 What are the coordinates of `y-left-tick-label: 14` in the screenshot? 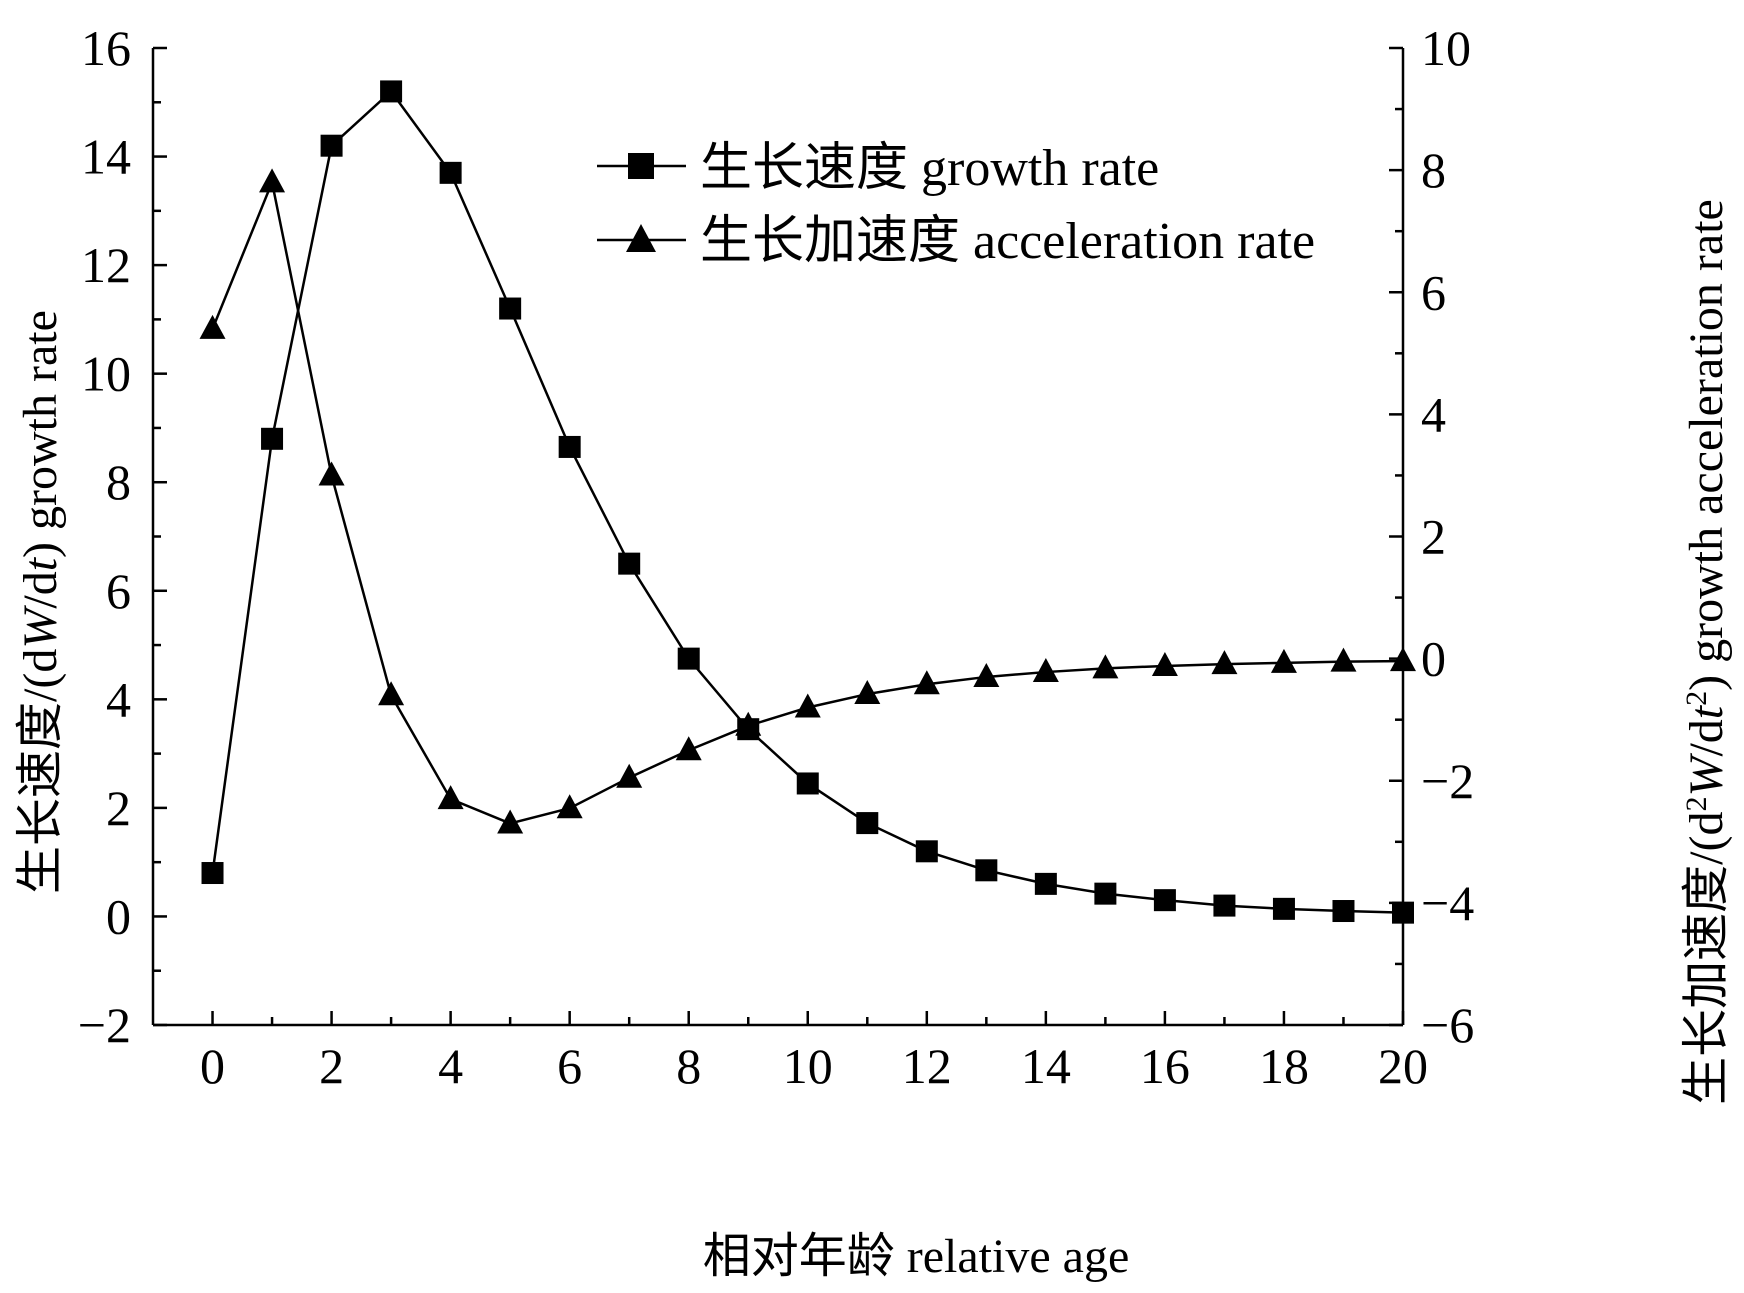 It's located at (106, 157).